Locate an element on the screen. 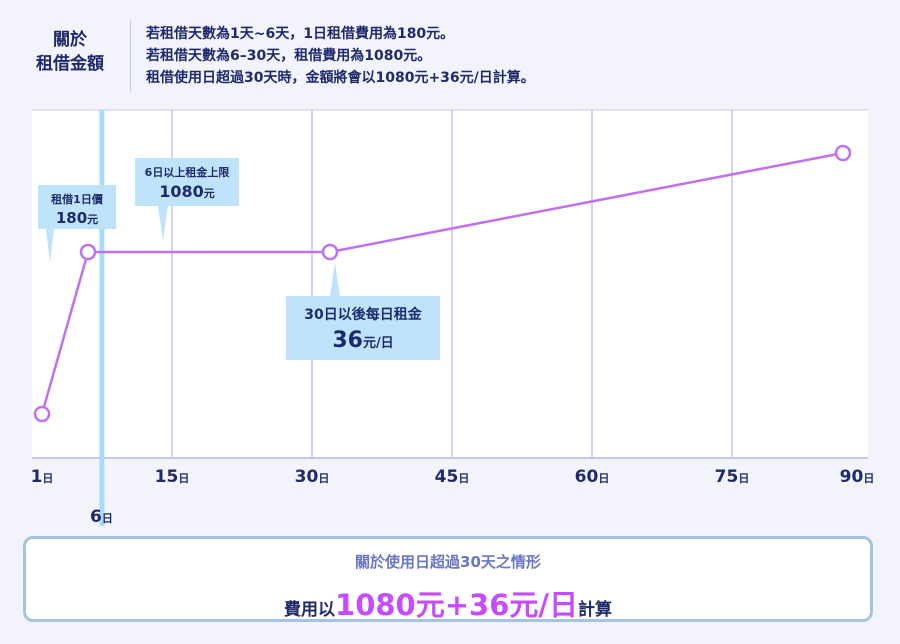 The image size is (900, 644). pricing-rule: 租借使用日超過30天時，金額將會以1080元+36元/日計算。 is located at coordinates (340, 78).